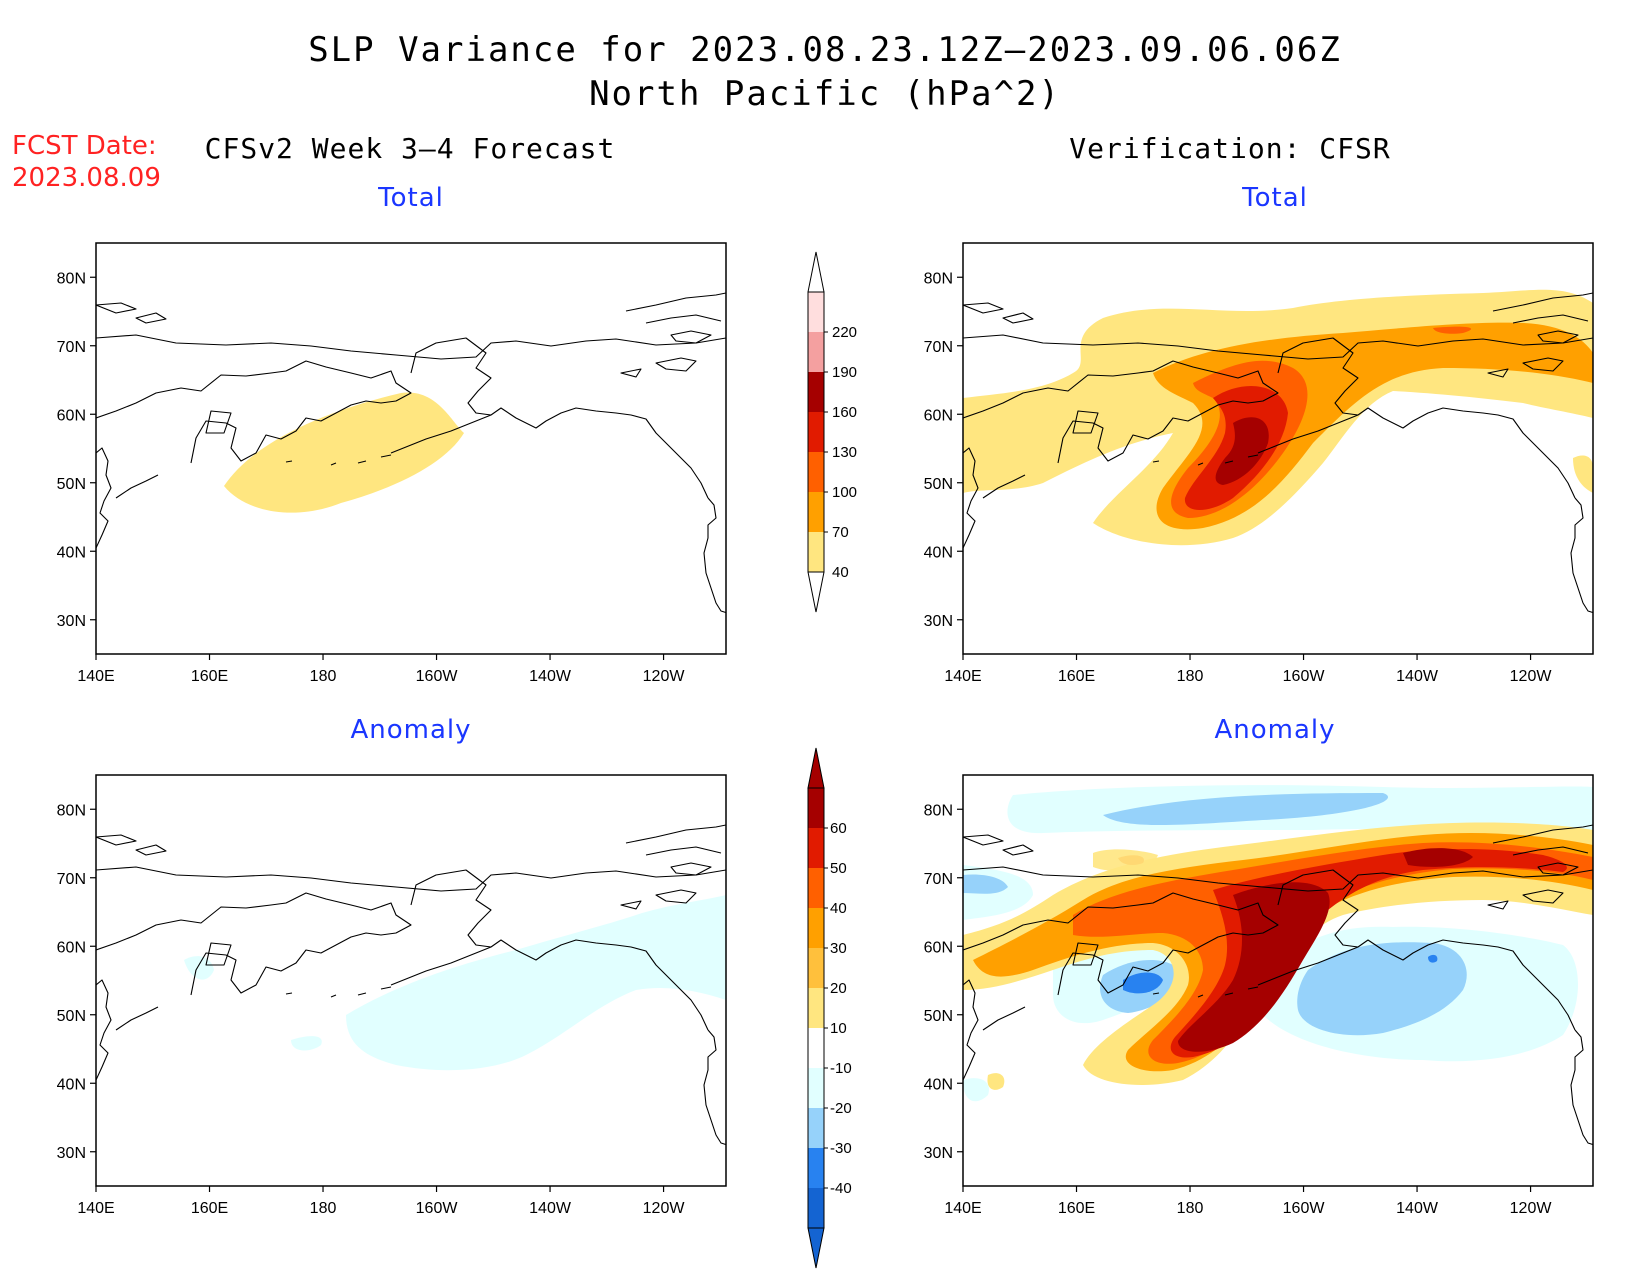 Image resolution: width=1650 pixels, height=1275 pixels. What do you see at coordinates (1190, 676) in the screenshot?
I see `lon-label-verification-total: 180` at bounding box center [1190, 676].